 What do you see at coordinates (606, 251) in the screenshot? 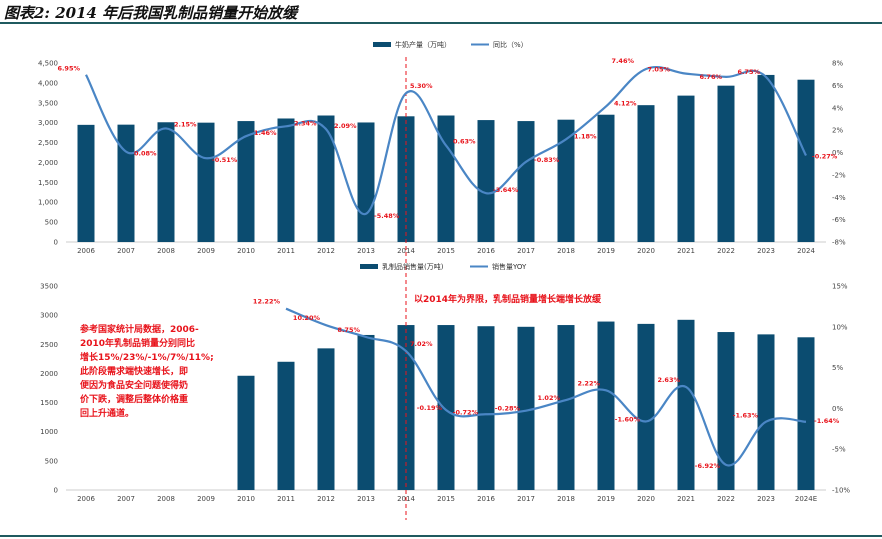
I see `chart1-x-tick: 2019` at bounding box center [606, 251].